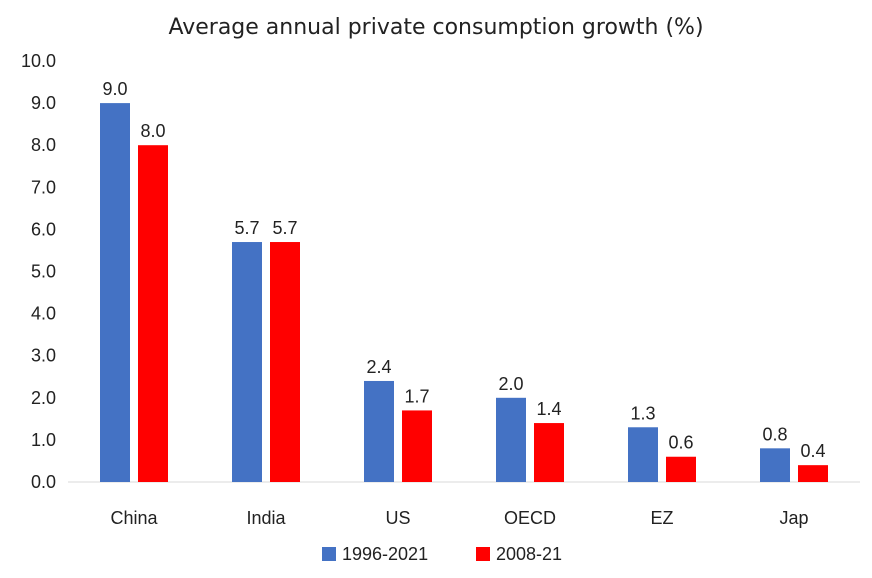 The image size is (872, 578). I want to click on y-axis: 0.0 1.0 2.0 3.0 4.0 5.0 6.0 7.0 8.0 9.0 10.0, so click(38, 271).